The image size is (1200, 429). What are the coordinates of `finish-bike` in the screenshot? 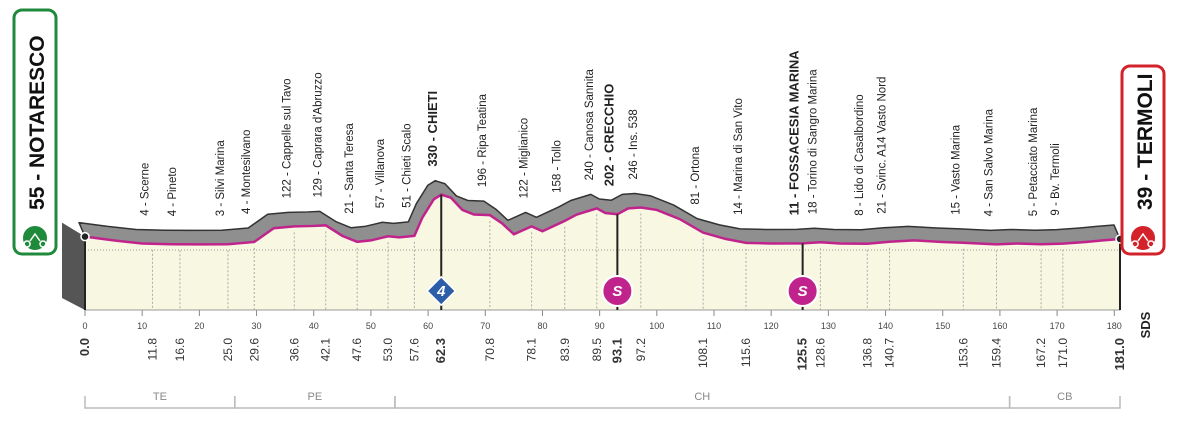 It's located at (1143, 240).